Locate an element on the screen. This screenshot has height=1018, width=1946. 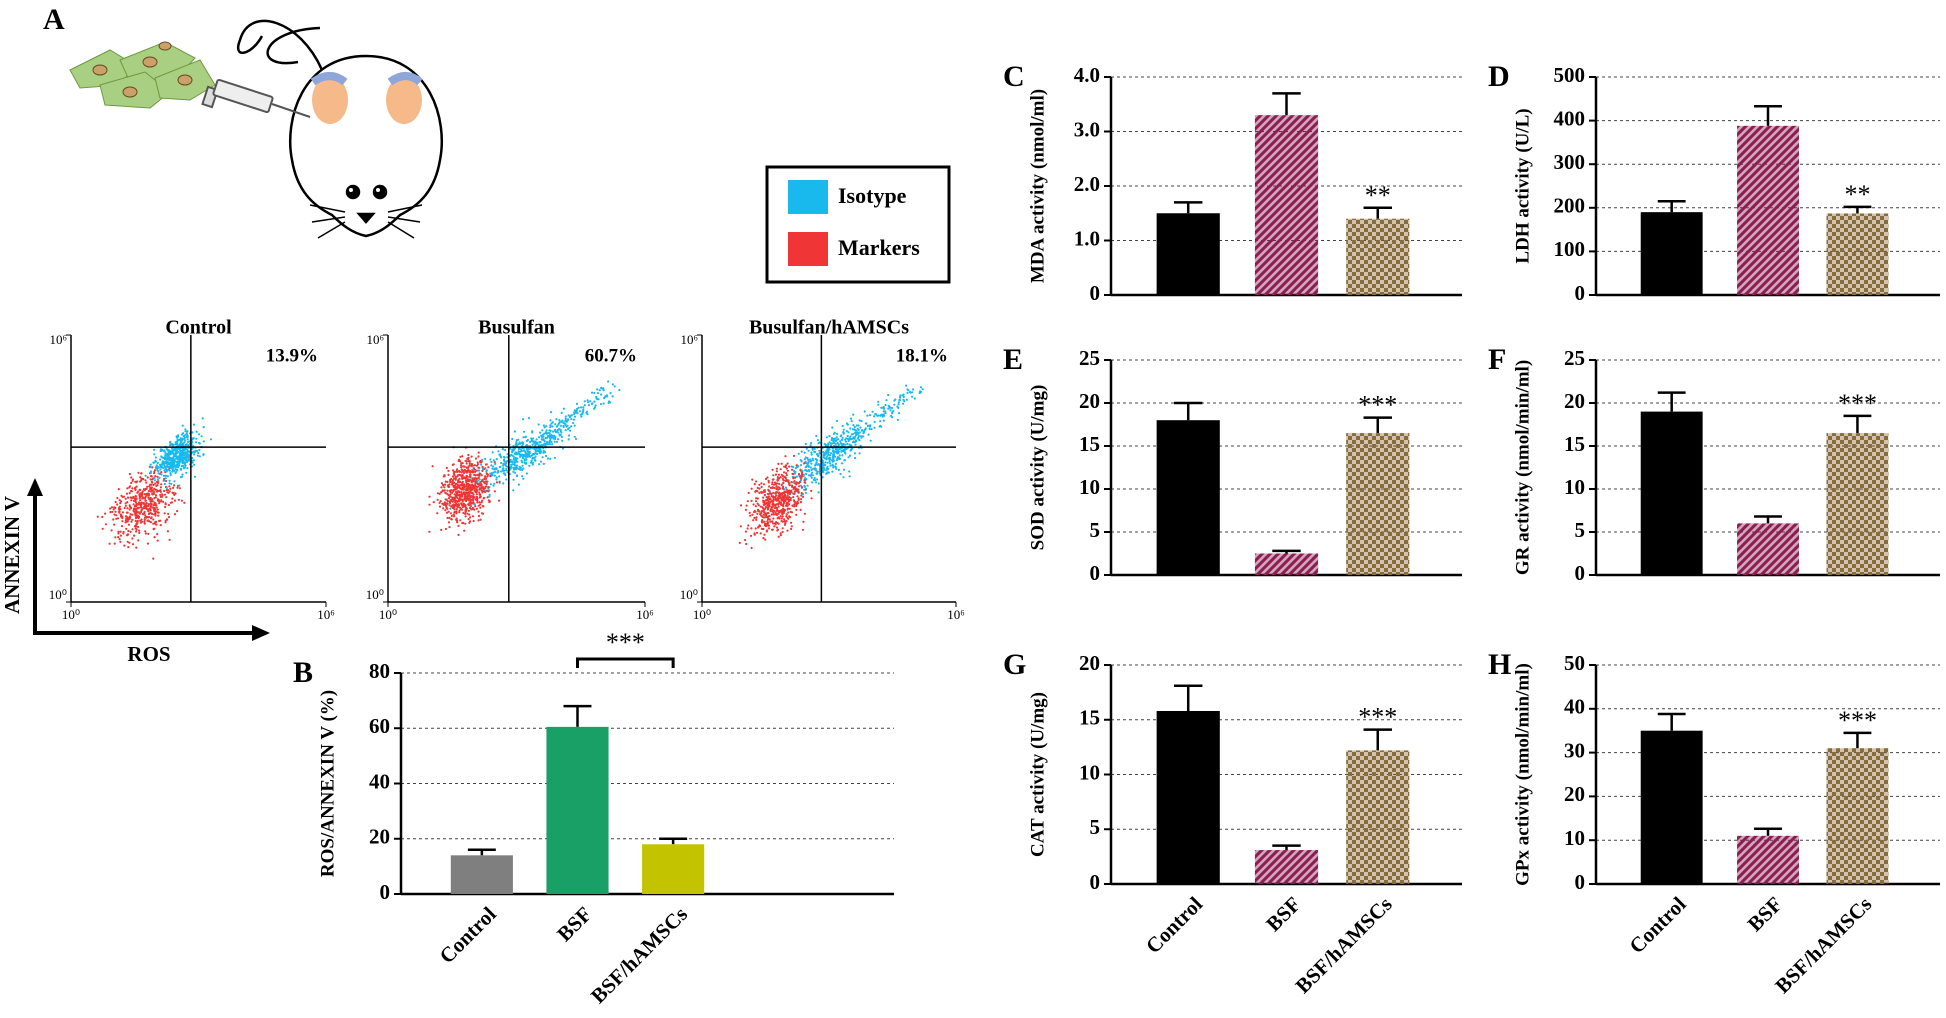
syringe is located at coordinates (256, 98).